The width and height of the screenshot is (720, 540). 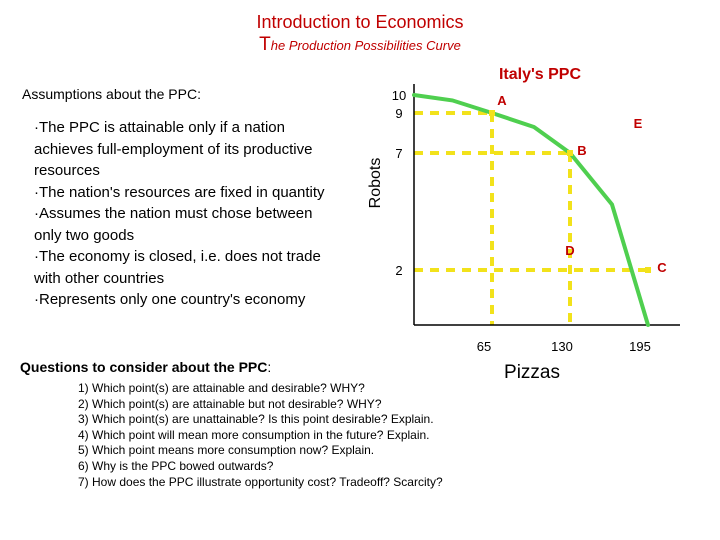 I want to click on questions-heading: Questions to consider about the PPC:, so click(x=145, y=367).